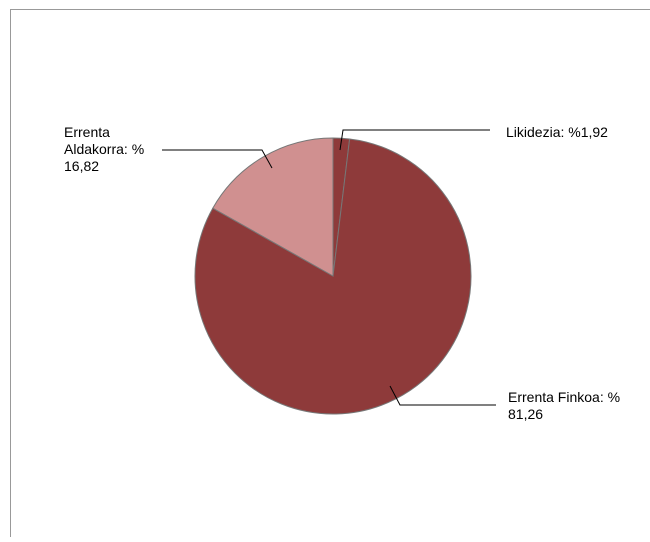  I want to click on slice-label-errenta-finkoa: Errenta Finkoa: % 81,26, so click(564, 405).